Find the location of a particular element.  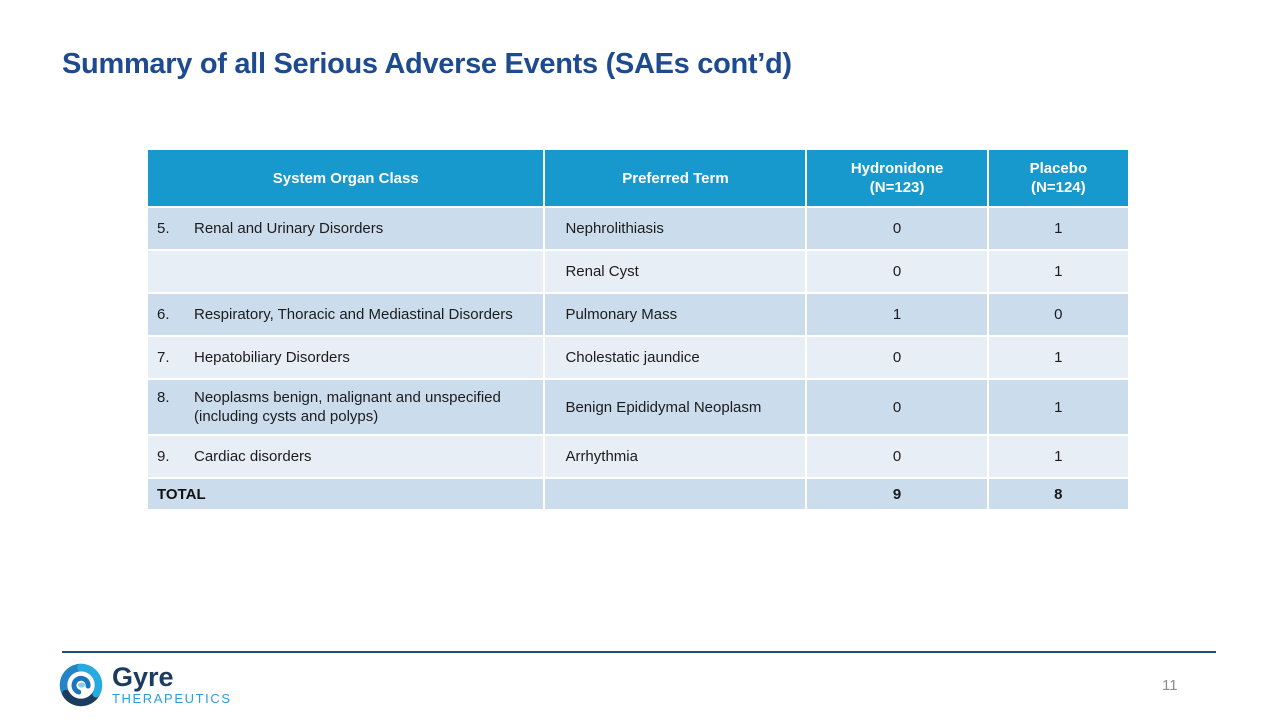

preferred-term-cell: Pulmonary Mass is located at coordinates (675, 314).